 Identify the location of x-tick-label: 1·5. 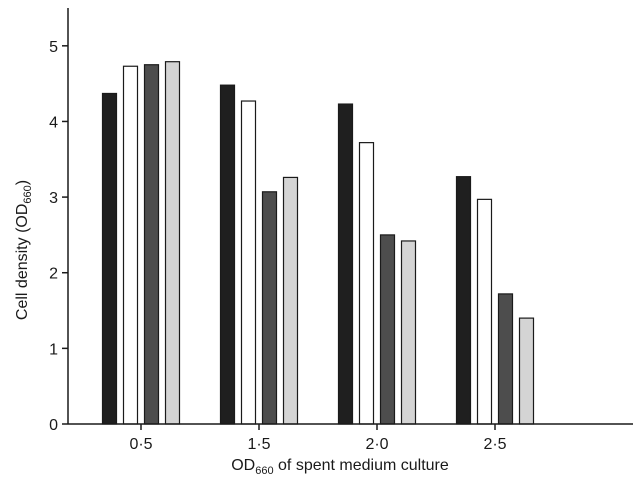
(258, 444).